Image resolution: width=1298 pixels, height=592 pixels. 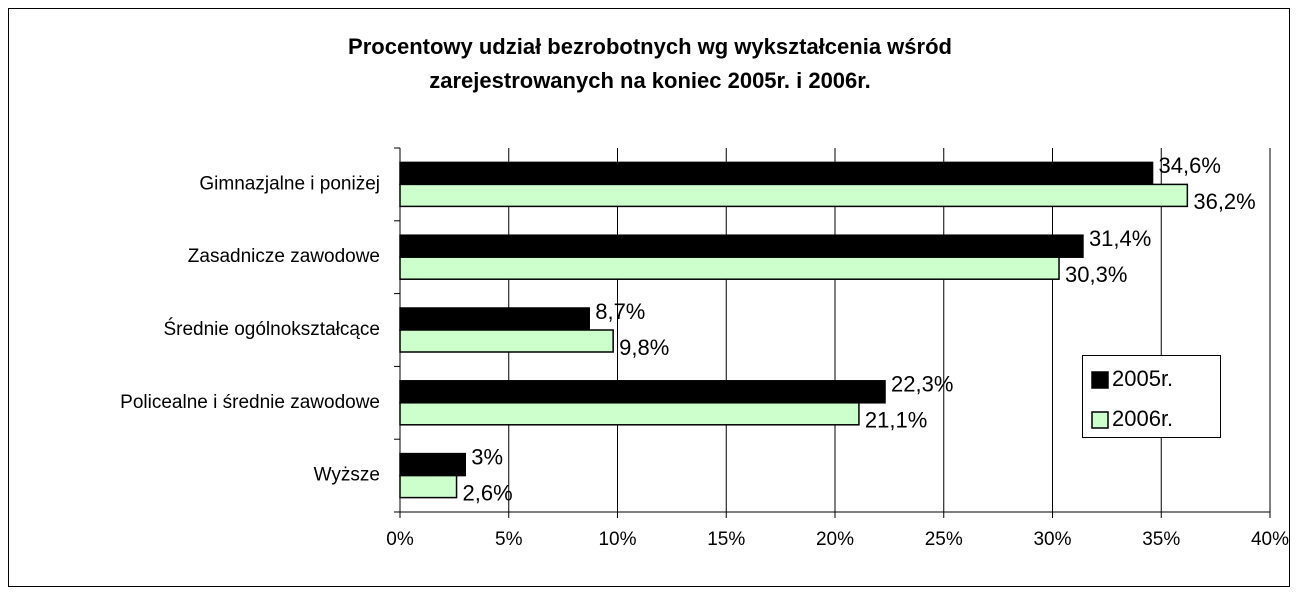 What do you see at coordinates (1052, 539) in the screenshot?
I see `x-tick-label: 30%` at bounding box center [1052, 539].